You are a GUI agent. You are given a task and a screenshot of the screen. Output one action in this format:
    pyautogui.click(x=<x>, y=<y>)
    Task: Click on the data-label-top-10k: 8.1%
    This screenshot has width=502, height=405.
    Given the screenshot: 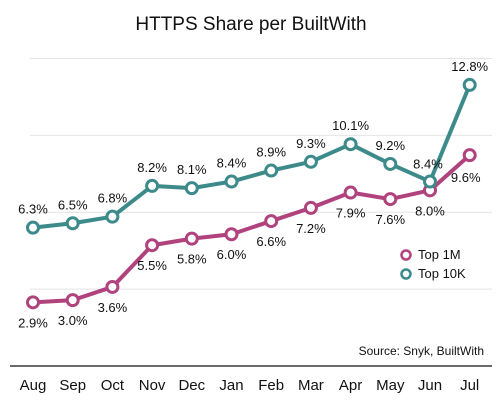 What is the action you would take?
    pyautogui.click(x=192, y=169)
    